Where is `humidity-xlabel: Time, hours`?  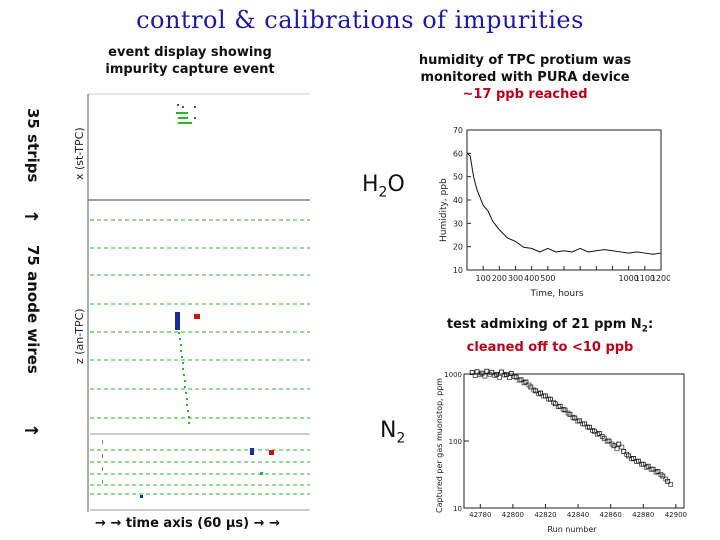
humidity-xlabel: Time, hours is located at coordinates (556, 294).